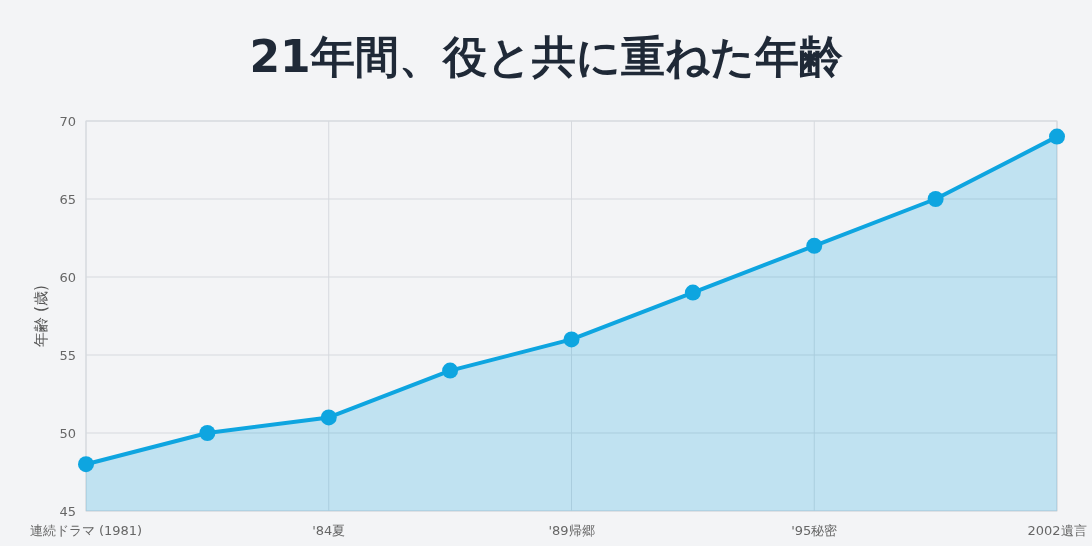 This screenshot has width=1092, height=546. I want to click on x-tick-label: '89帰郷, so click(571, 530).